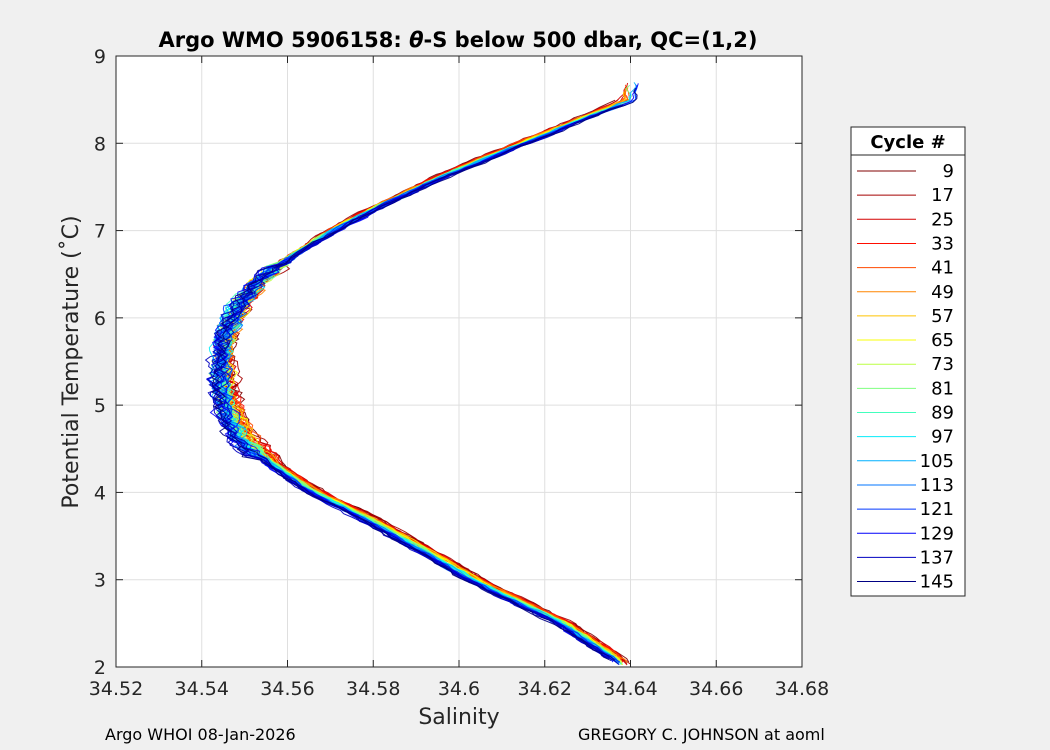 This screenshot has height=750, width=1050. I want to click on x-tick-label: 34.56, so click(287, 689).